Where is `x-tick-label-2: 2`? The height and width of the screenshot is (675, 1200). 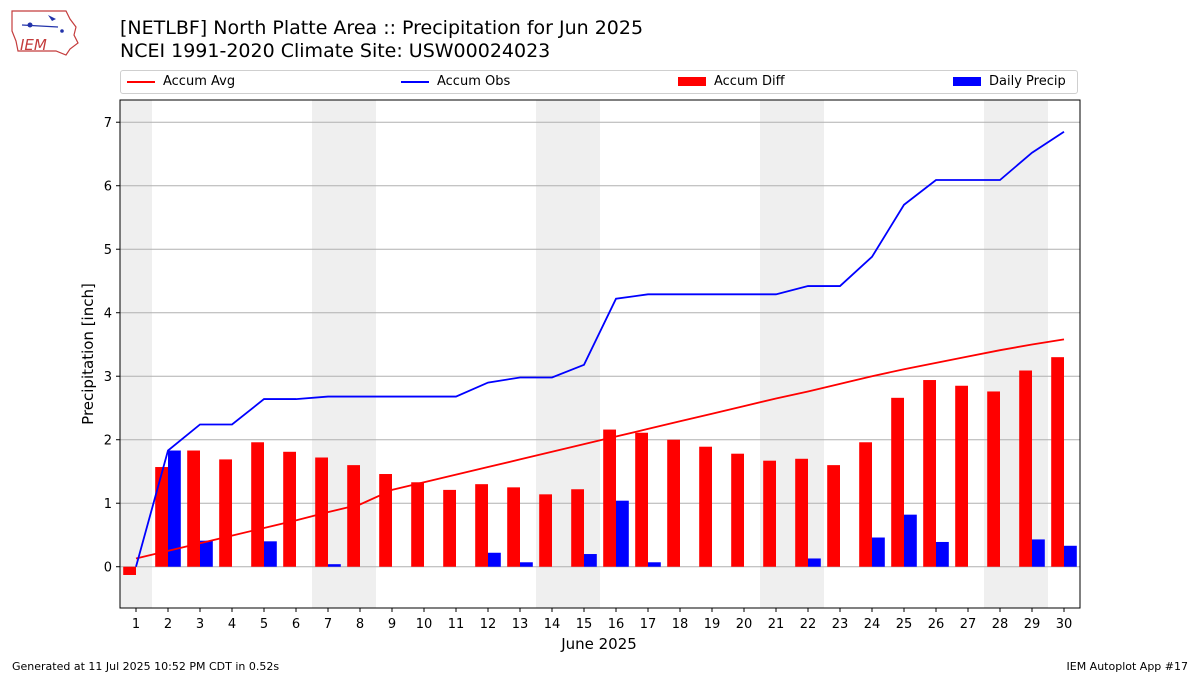 x-tick-label-2: 2 is located at coordinates (168, 624).